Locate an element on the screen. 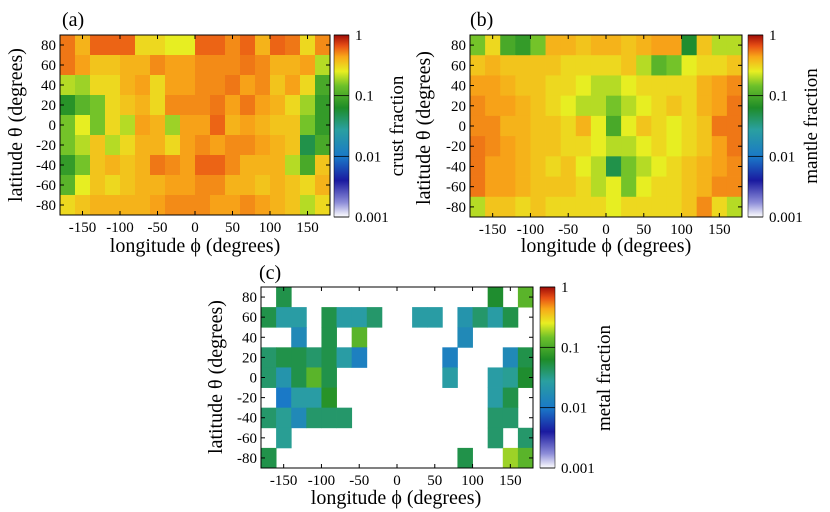  x-tick-label: -100 is located at coordinates (120, 228).